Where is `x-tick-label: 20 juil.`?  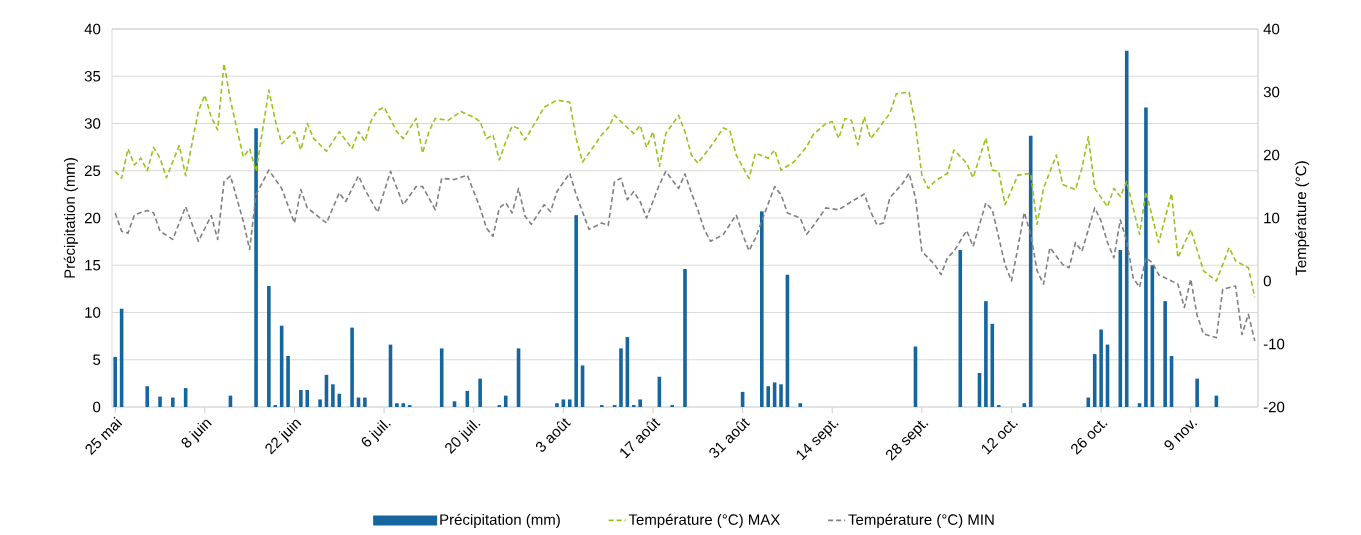 x-tick-label: 20 juil. is located at coordinates (463, 436).